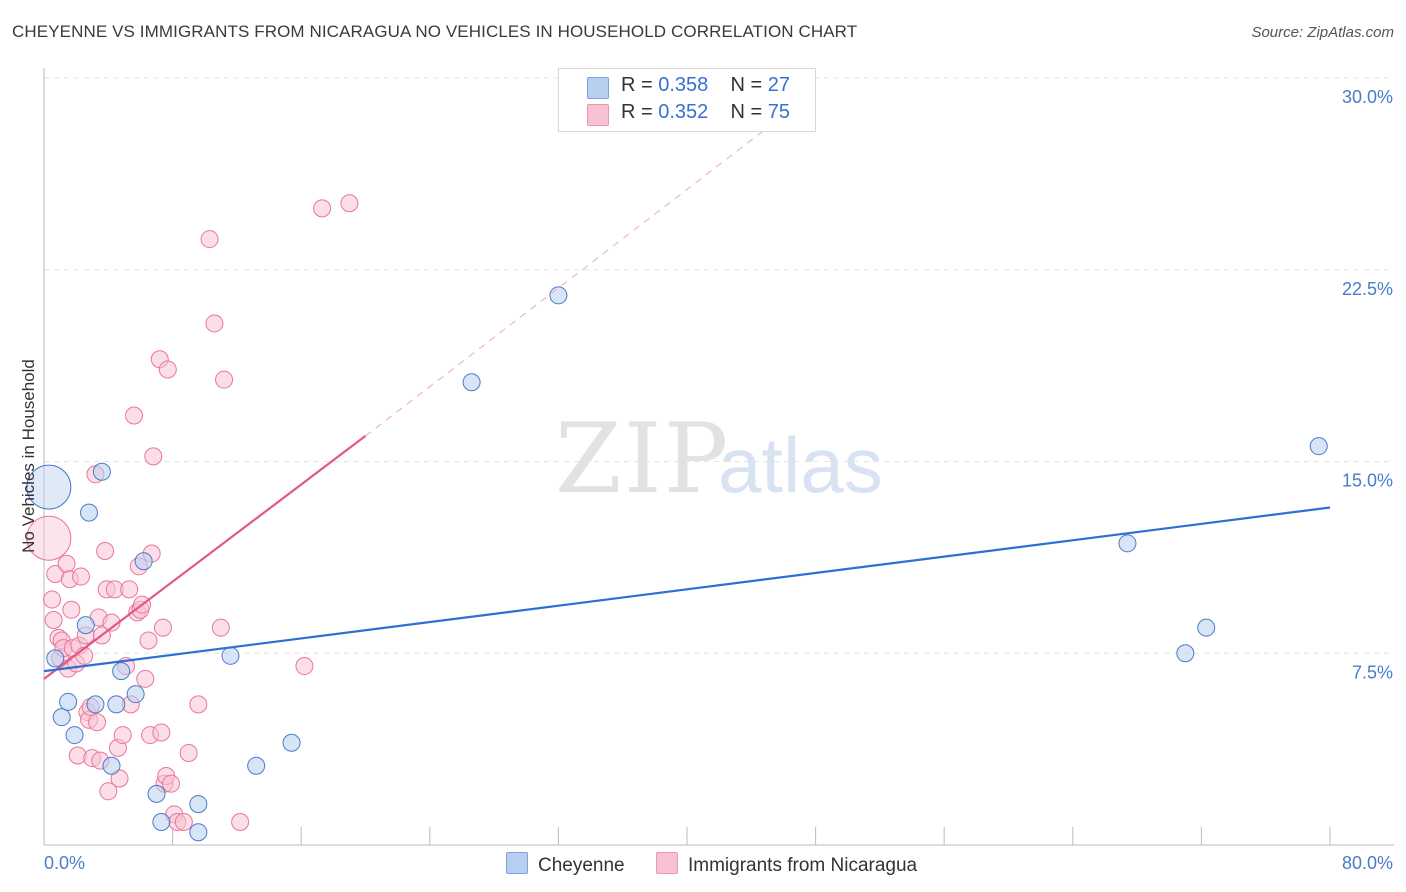  I want to click on source-label: Source: ZipAtlas.com, so click(1322, 32).